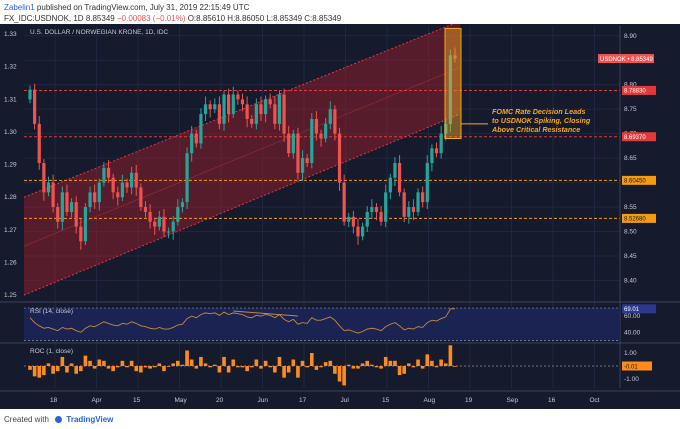  What do you see at coordinates (322, 324) in the screenshot?
I see `rsi-band` at bounding box center [322, 324].